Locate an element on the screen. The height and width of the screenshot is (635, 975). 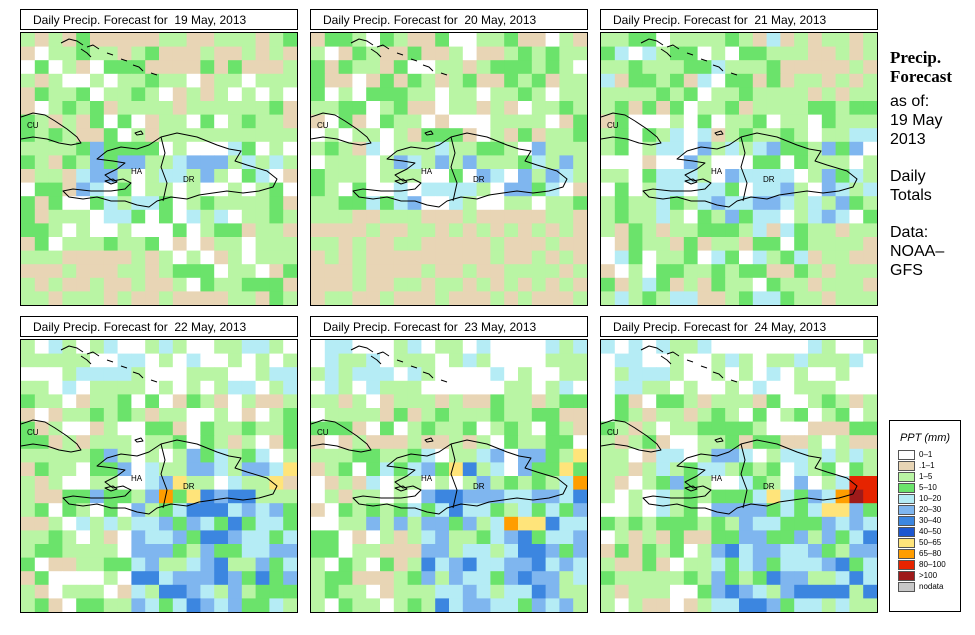
haiti-label: HA is located at coordinates (717, 171).